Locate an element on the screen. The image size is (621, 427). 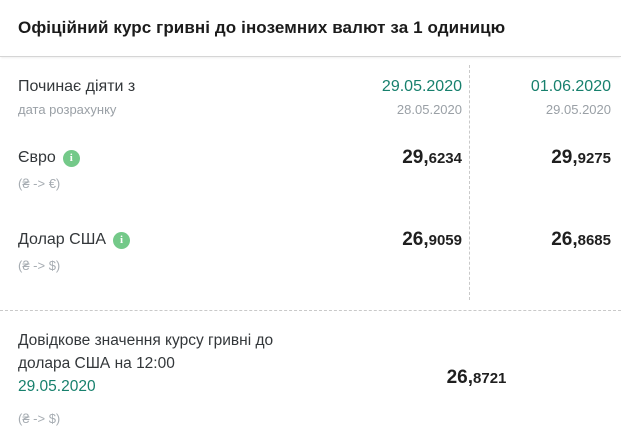
table-row-usd: Долар США i (₴ -> $) 26,9059 26,8685 is located at coordinates (310, 252).